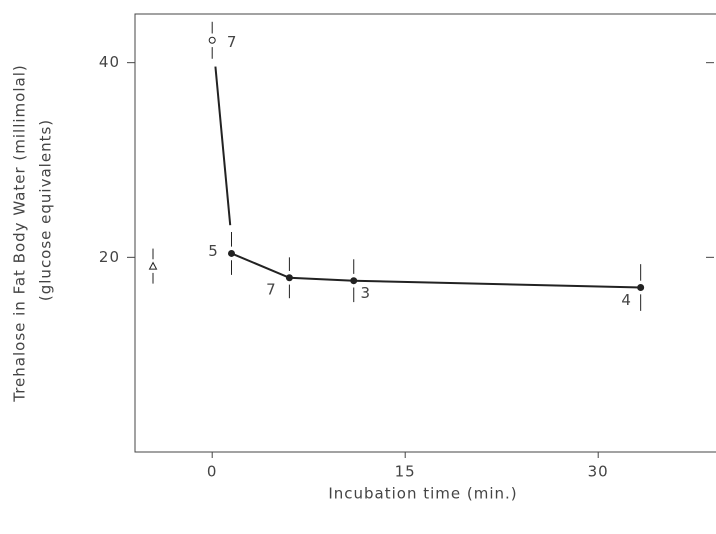  Describe the element at coordinates (598, 472) in the screenshot. I see `x-tick-label: 30` at that location.